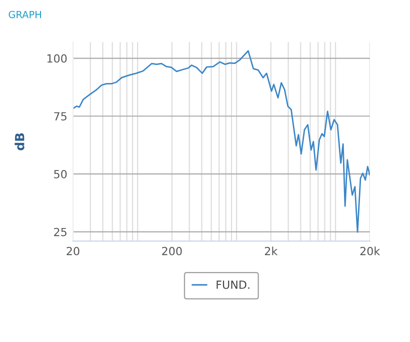  I want to click on y-axis-title: dB, so click(19, 141).